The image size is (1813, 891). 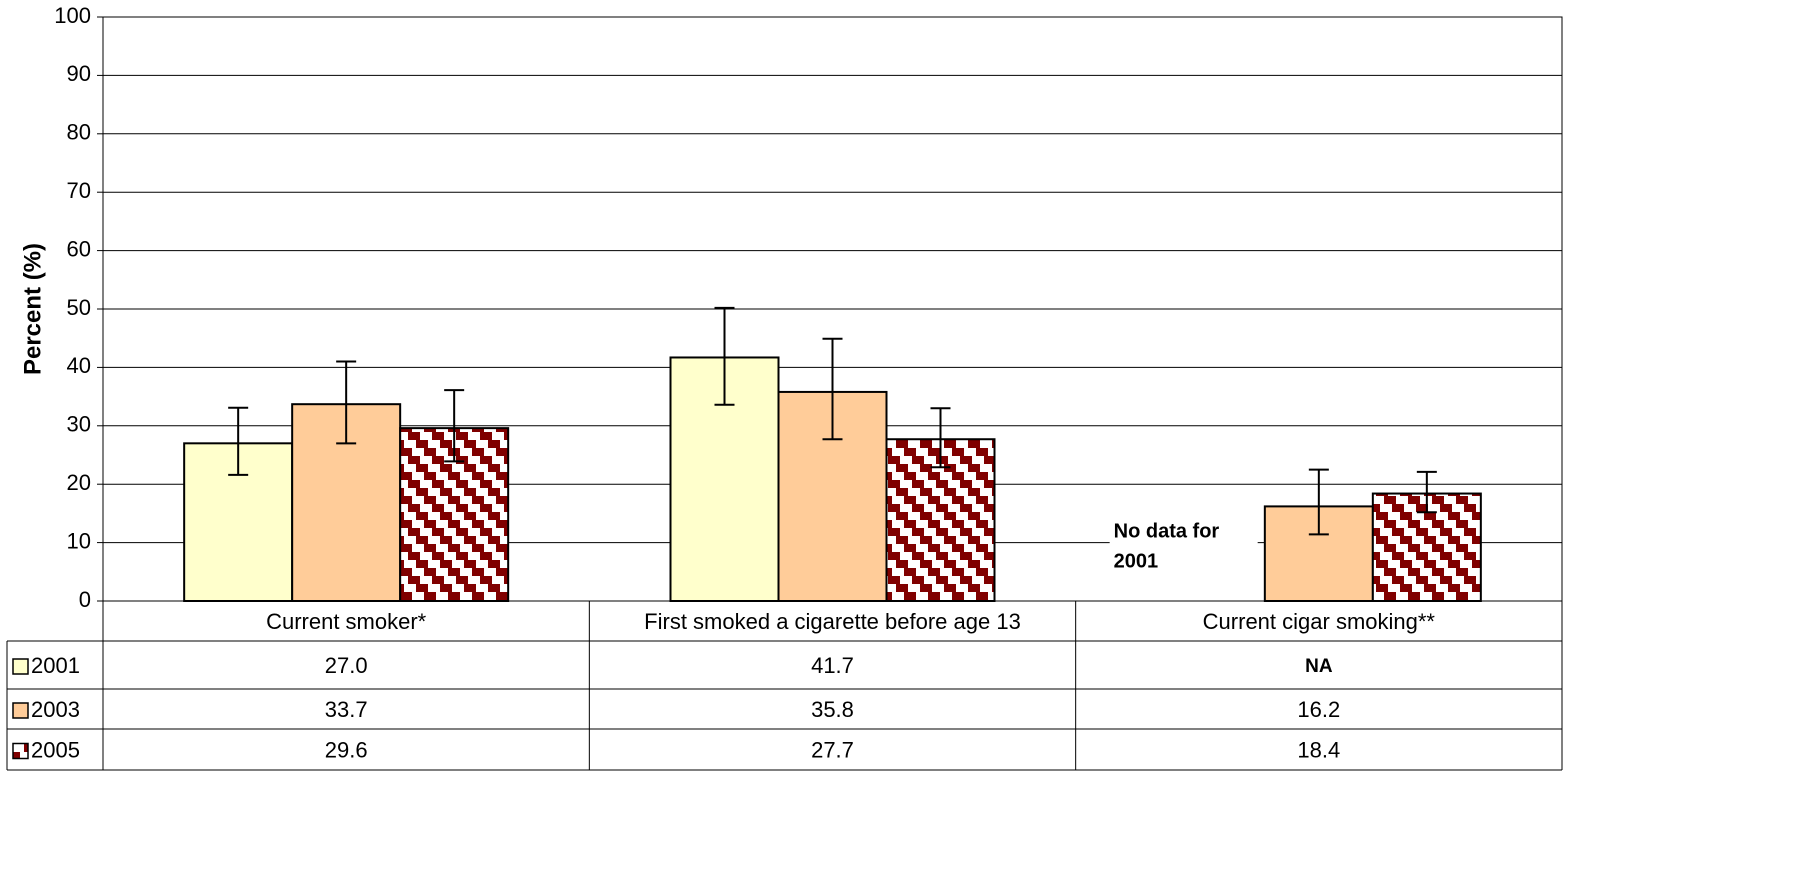 What do you see at coordinates (1318, 709) in the screenshot?
I see `table-value: 16.2` at bounding box center [1318, 709].